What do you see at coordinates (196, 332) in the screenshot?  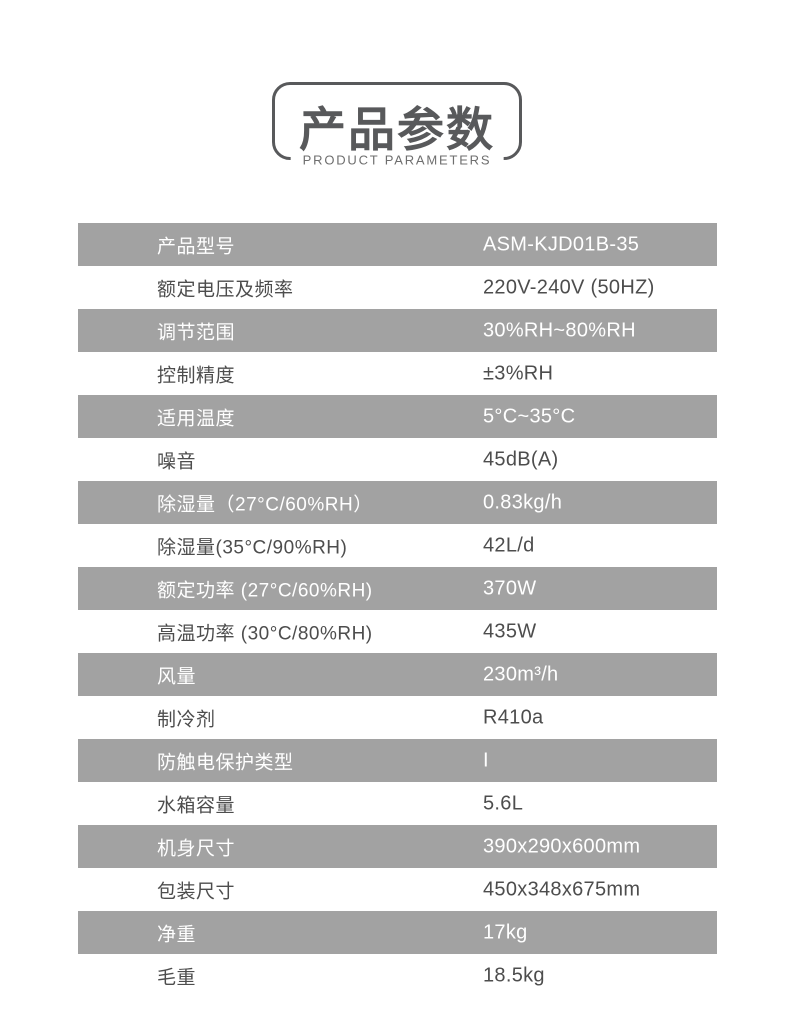 I see `row-label: 调节范围` at bounding box center [196, 332].